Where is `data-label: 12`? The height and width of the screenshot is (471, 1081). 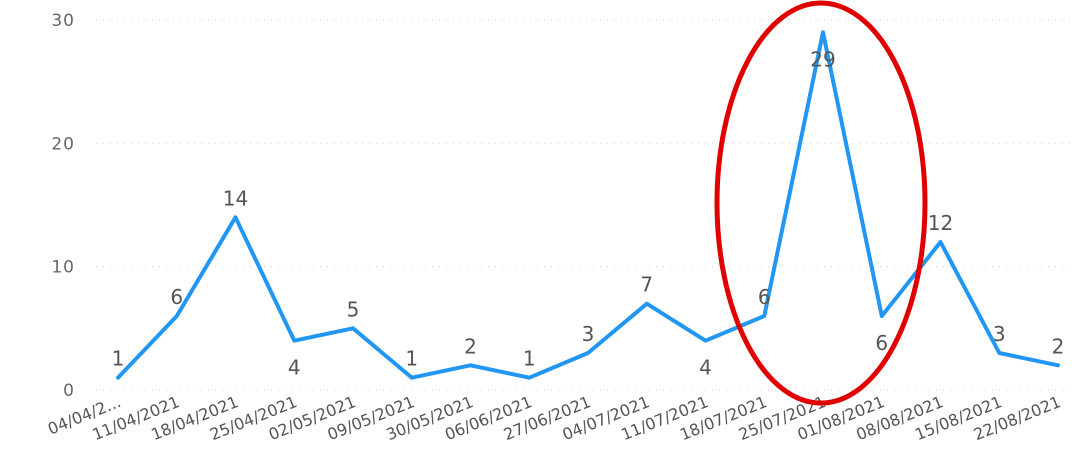 data-label: 12 is located at coordinates (940, 223).